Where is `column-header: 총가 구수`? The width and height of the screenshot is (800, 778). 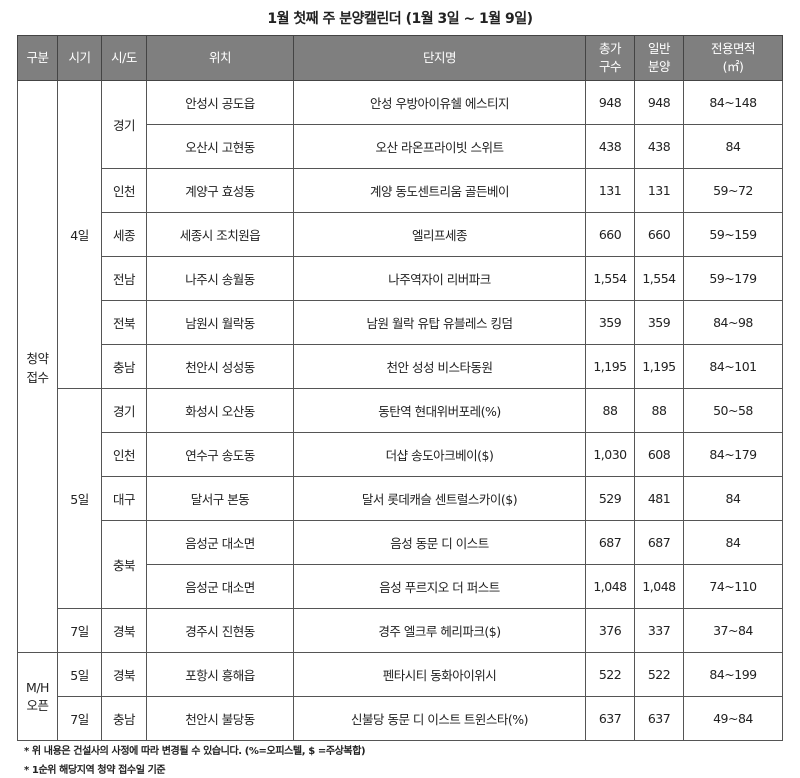
column-header: 총가 구수 is located at coordinates (610, 58).